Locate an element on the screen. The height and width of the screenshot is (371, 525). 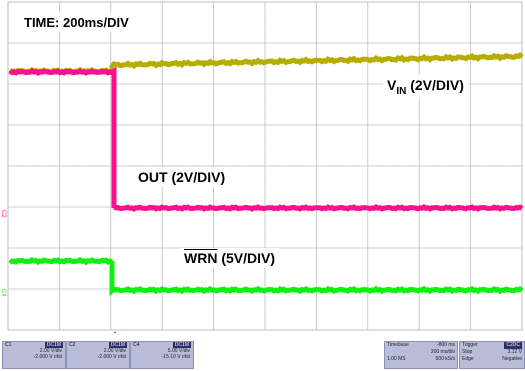
wrn-annotation: WRN (5V/DIV) is located at coordinates (230, 258).